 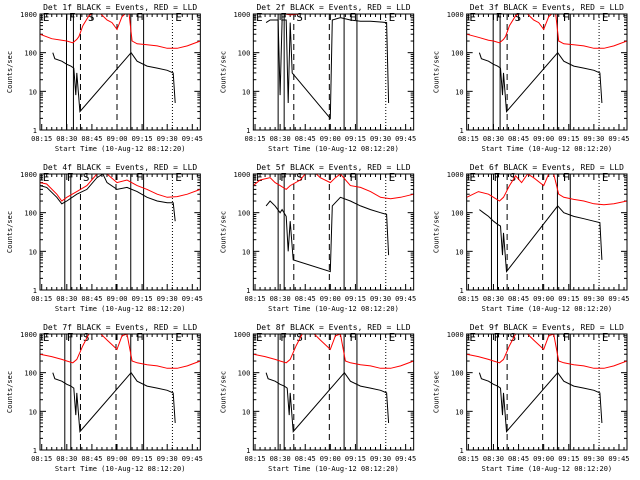 I want to click on chart-title: Det 2f BLACK = Events, RED = LLD, so click(x=333, y=7).